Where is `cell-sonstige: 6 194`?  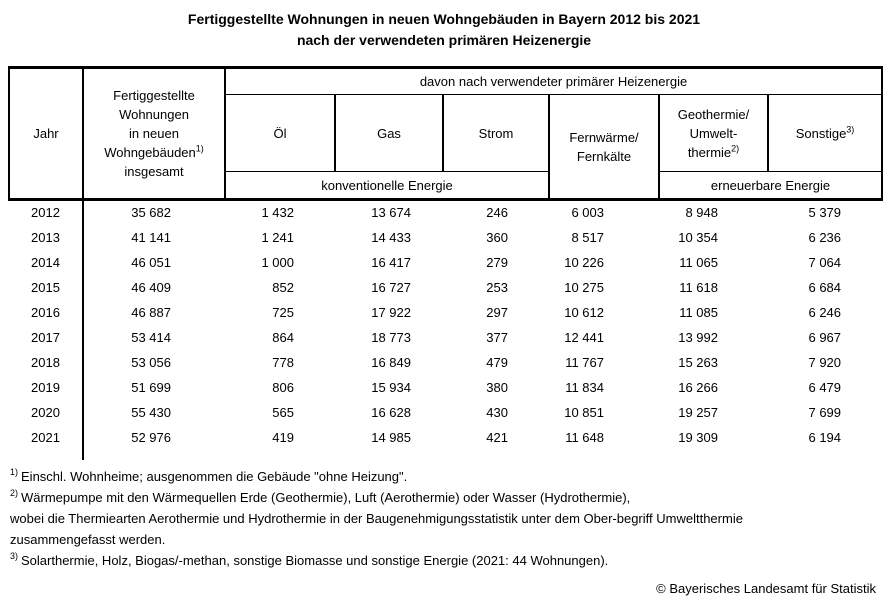 cell-sonstige: 6 194 is located at coordinates (825, 437).